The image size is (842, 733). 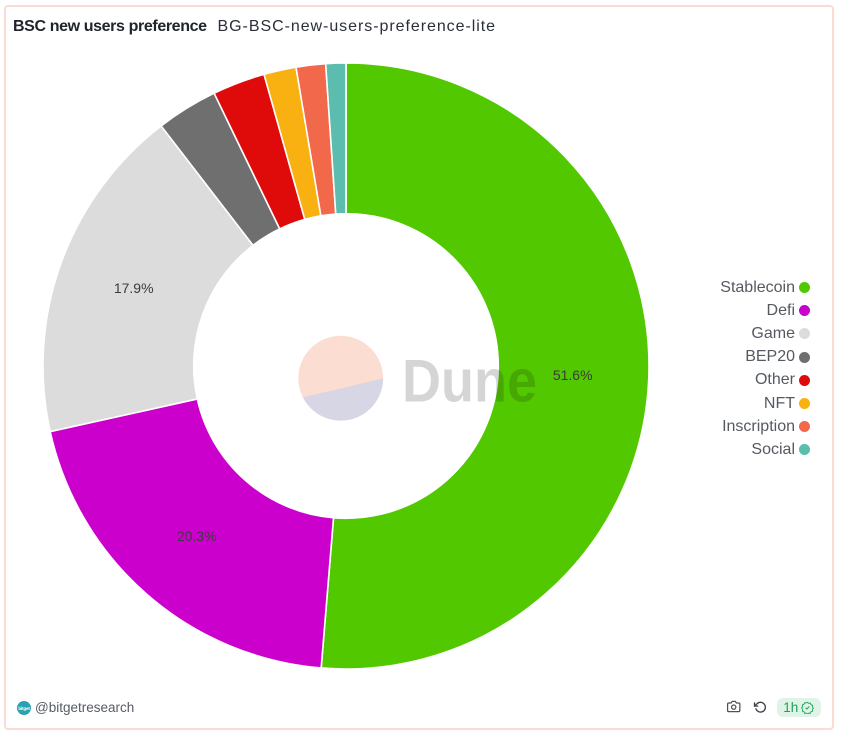 What do you see at coordinates (469, 381) in the screenshot?
I see `svg-text: Dune` at bounding box center [469, 381].